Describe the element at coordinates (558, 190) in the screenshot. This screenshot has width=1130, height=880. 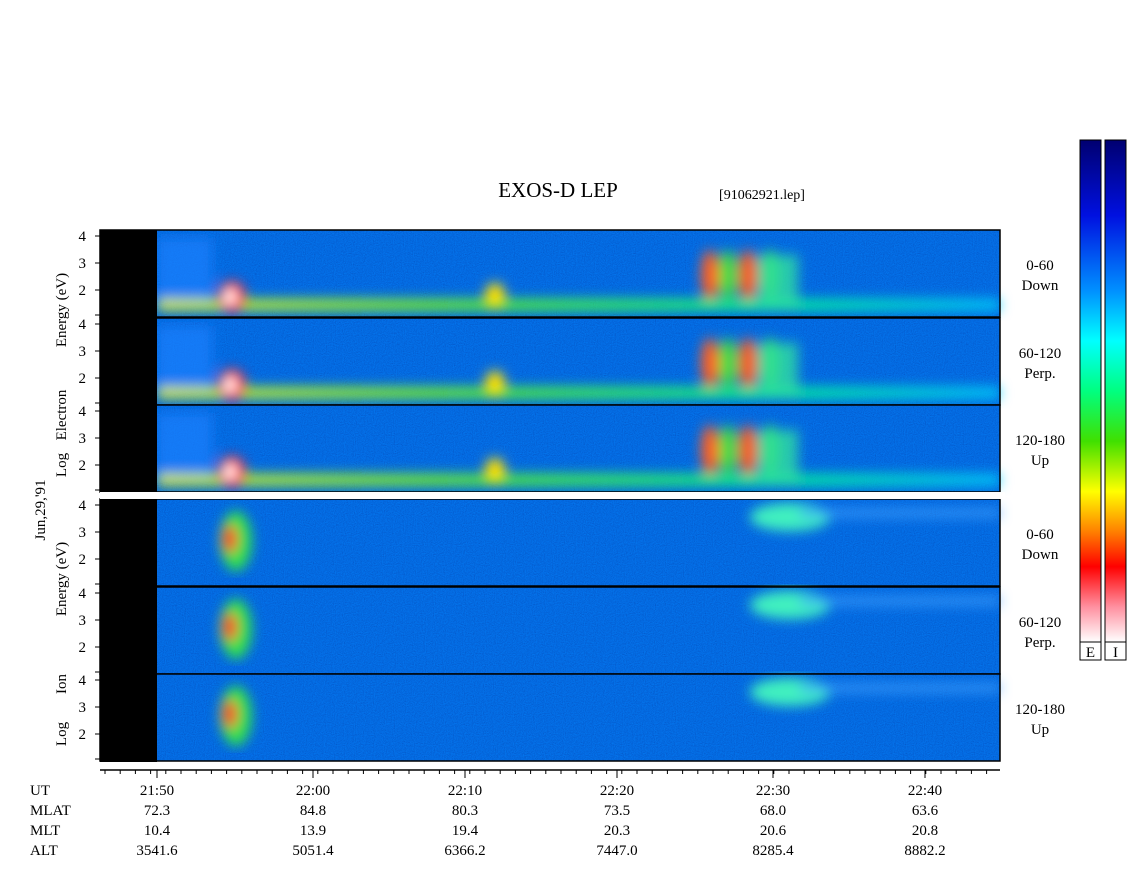
I see `title: EXOS-D LEP` at that location.